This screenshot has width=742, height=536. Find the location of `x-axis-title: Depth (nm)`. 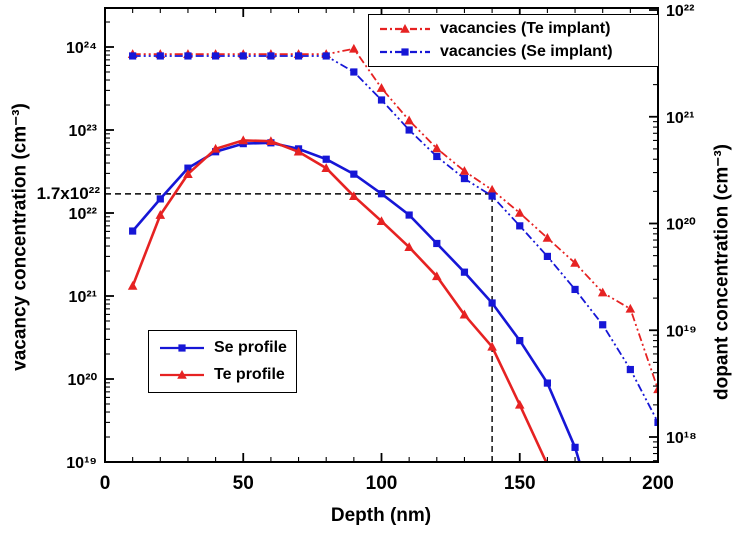

x-axis-title: Depth (nm) is located at coordinates (381, 515).